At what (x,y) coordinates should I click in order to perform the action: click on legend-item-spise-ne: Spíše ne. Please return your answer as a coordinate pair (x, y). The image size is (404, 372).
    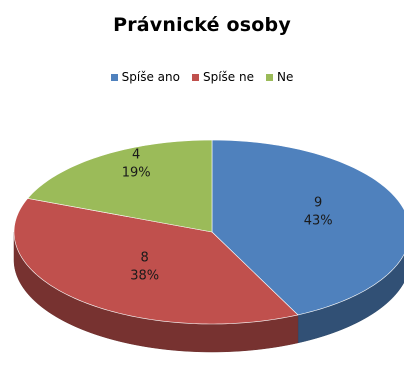
    Looking at the image, I should click on (222, 77).